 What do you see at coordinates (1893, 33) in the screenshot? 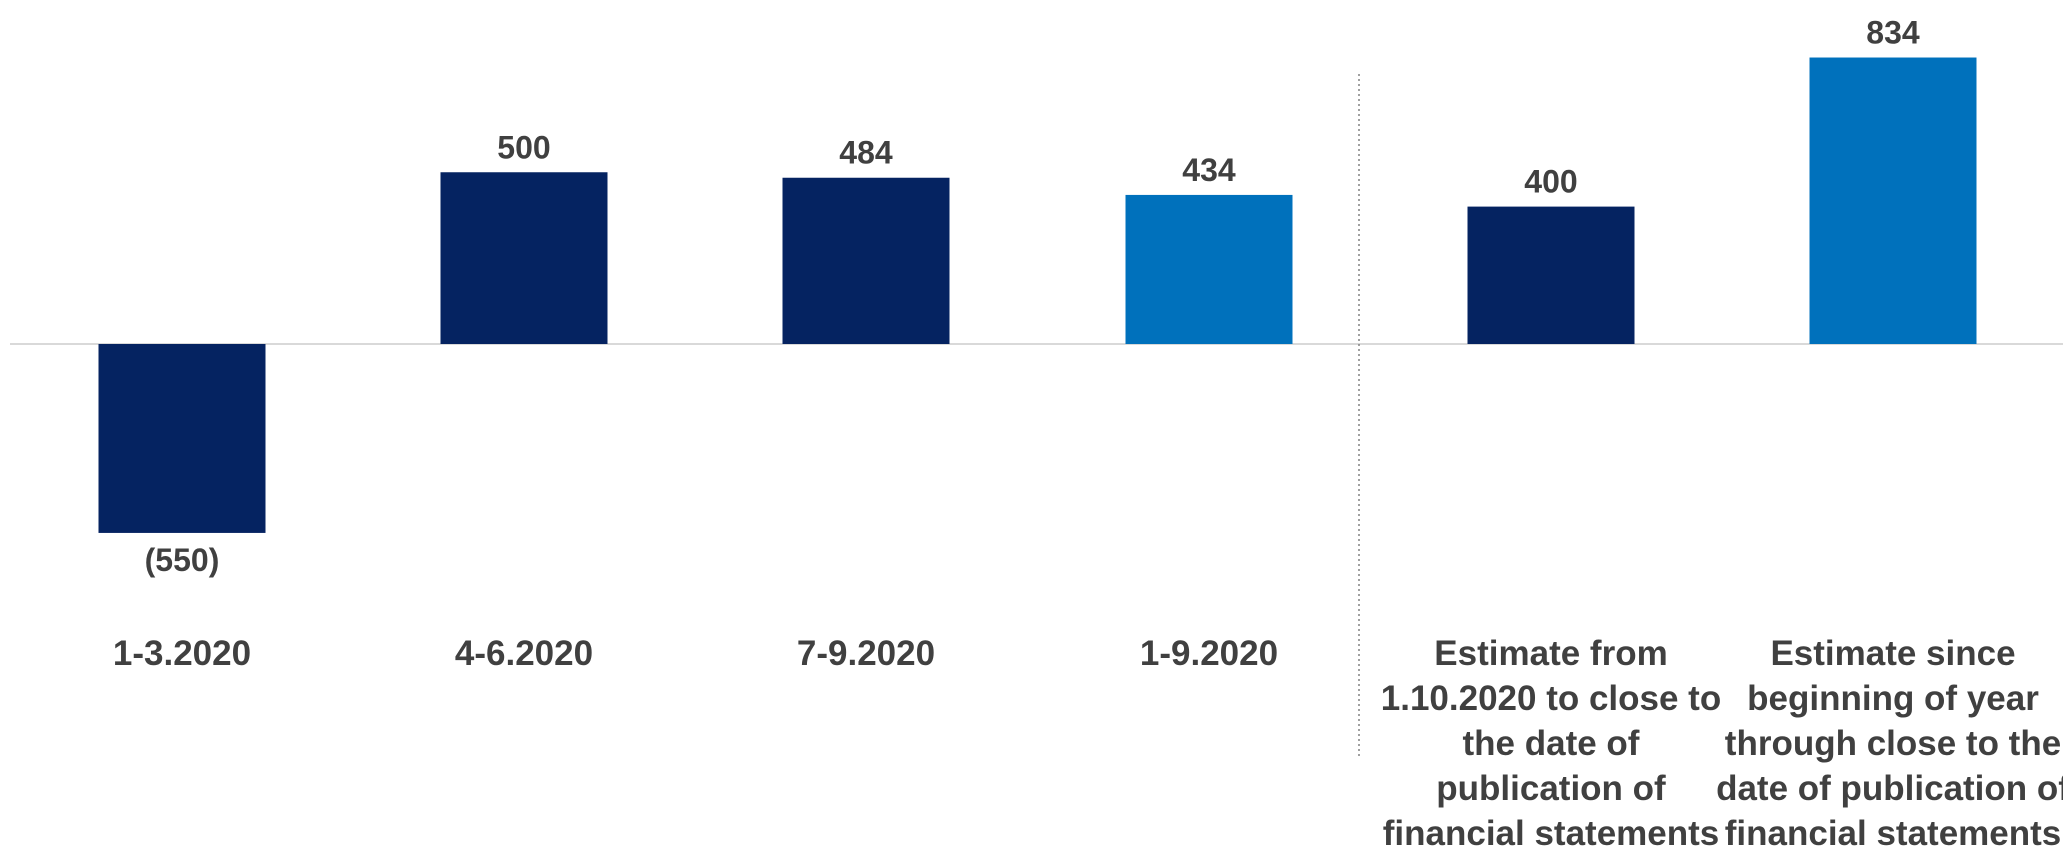
I see `value-label-6: 834` at bounding box center [1893, 33].